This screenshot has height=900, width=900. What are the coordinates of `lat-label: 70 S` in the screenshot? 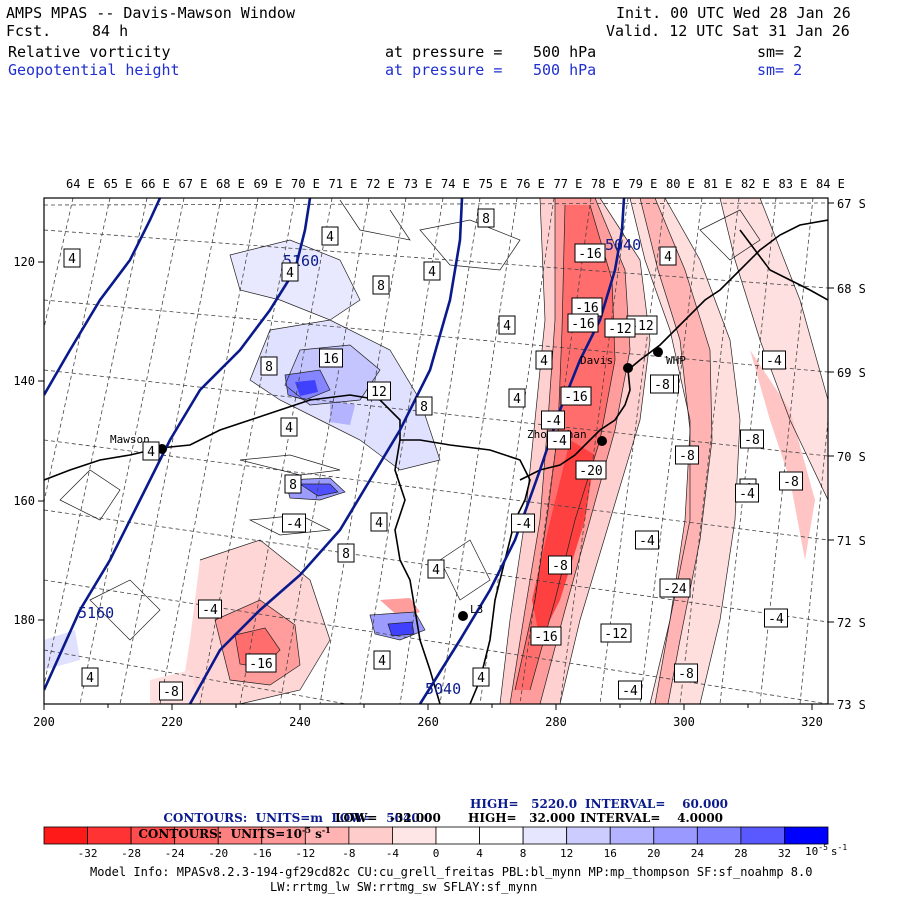 It's located at (851, 457).